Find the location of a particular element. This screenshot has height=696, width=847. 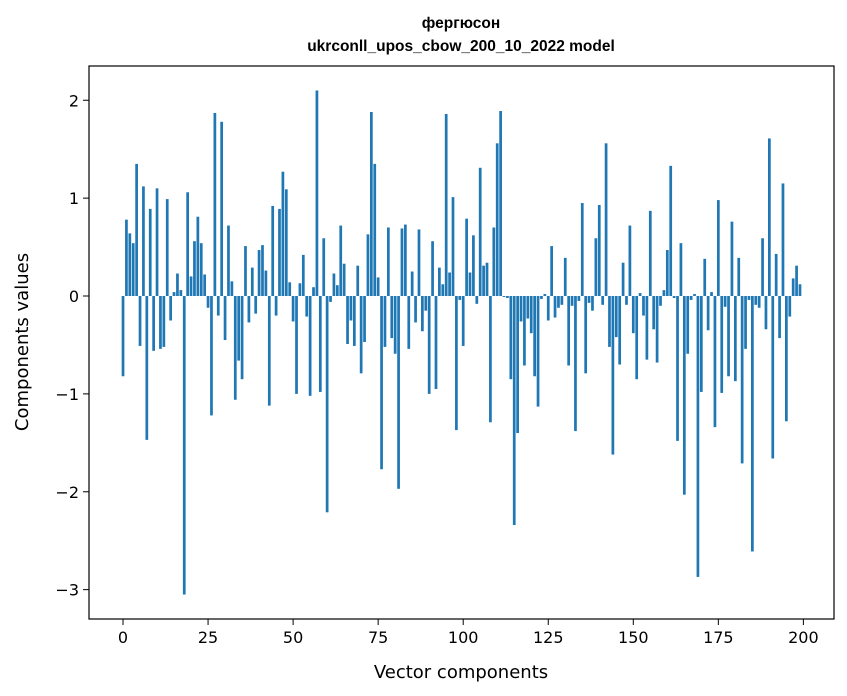

chart-title: фергюсон is located at coordinates (461, 23).